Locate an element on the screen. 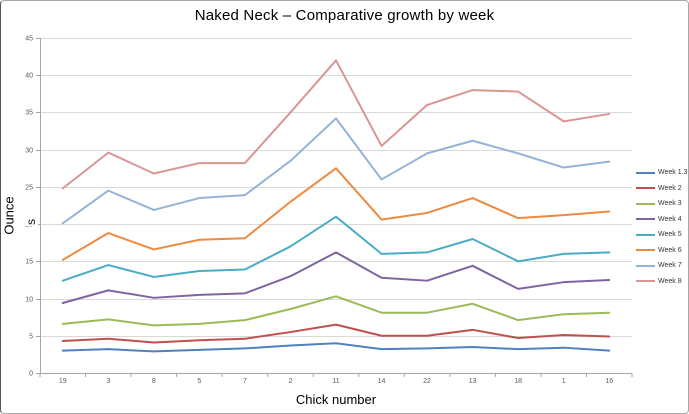  y-tick-label: 0 is located at coordinates (31, 373).